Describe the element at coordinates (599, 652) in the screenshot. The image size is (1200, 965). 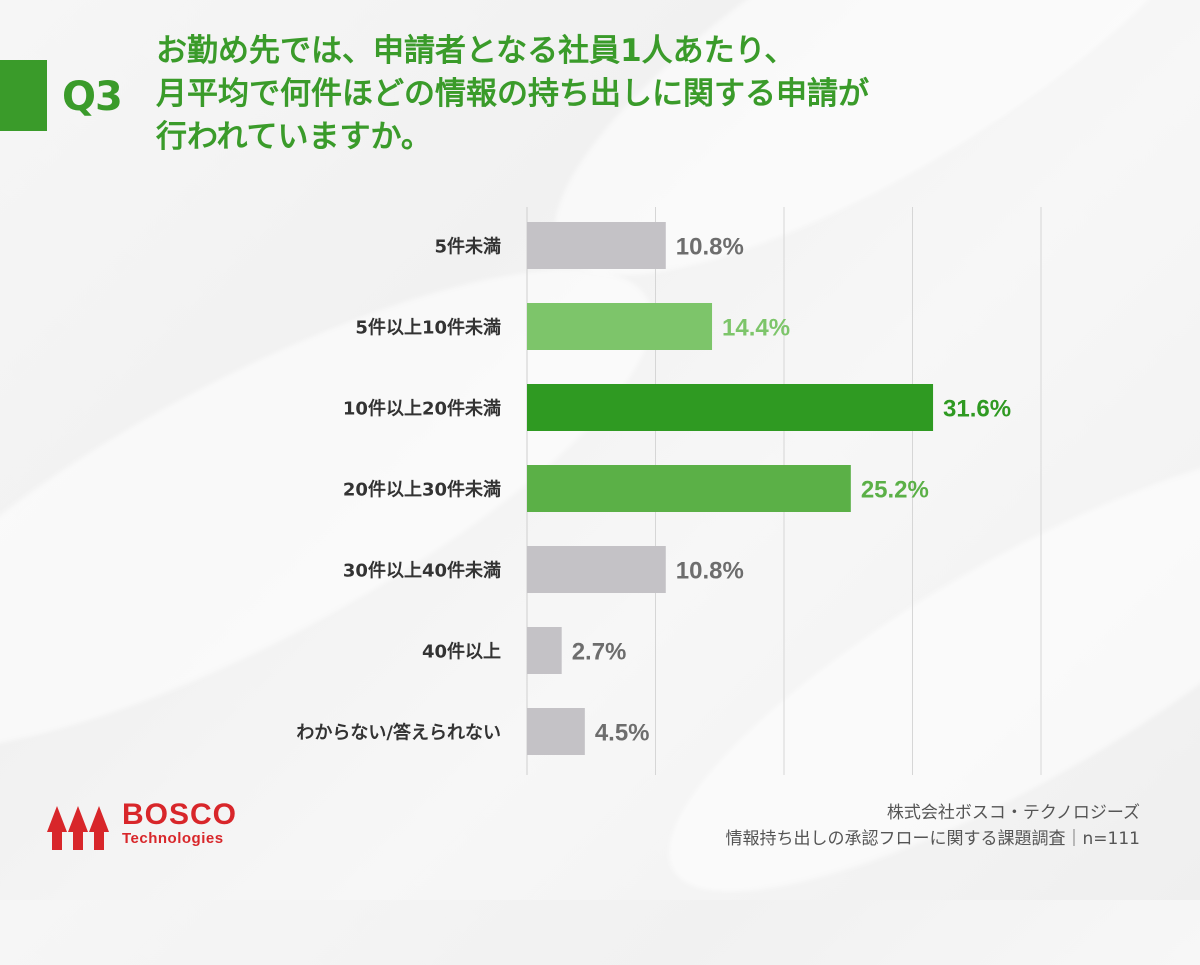
I see `value-label: 2.7%` at that location.